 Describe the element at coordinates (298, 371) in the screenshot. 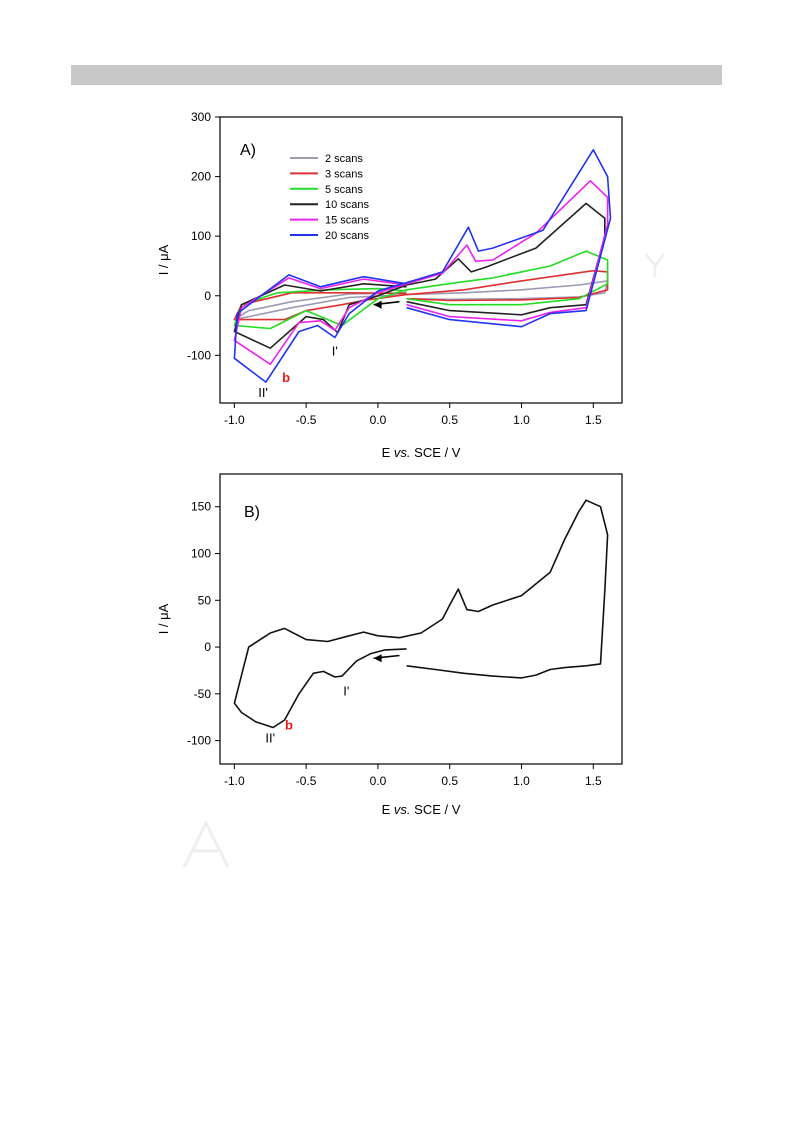

I see `panel-a-annotations: I' II' b` at that location.